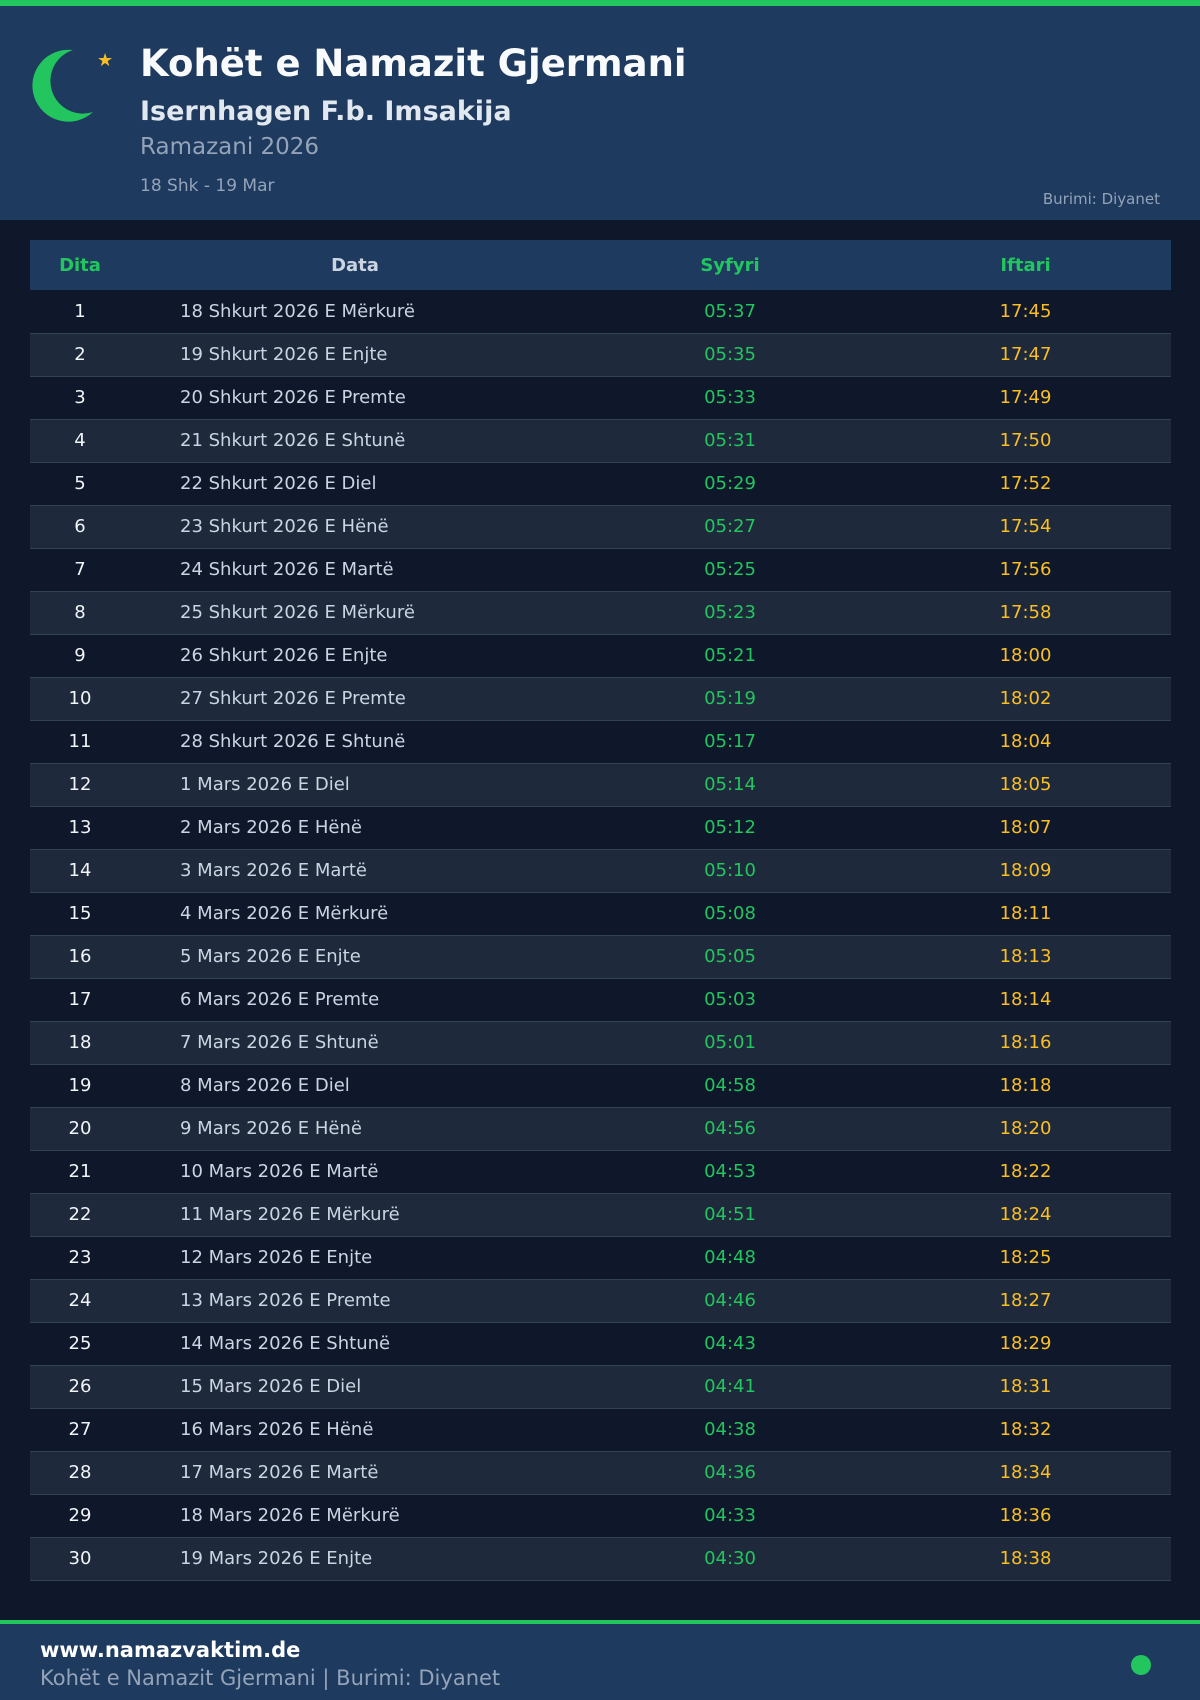 The width and height of the screenshot is (1200, 1700). What do you see at coordinates (730, 1085) in the screenshot?
I see `suhoor-cell: 04:58` at bounding box center [730, 1085].